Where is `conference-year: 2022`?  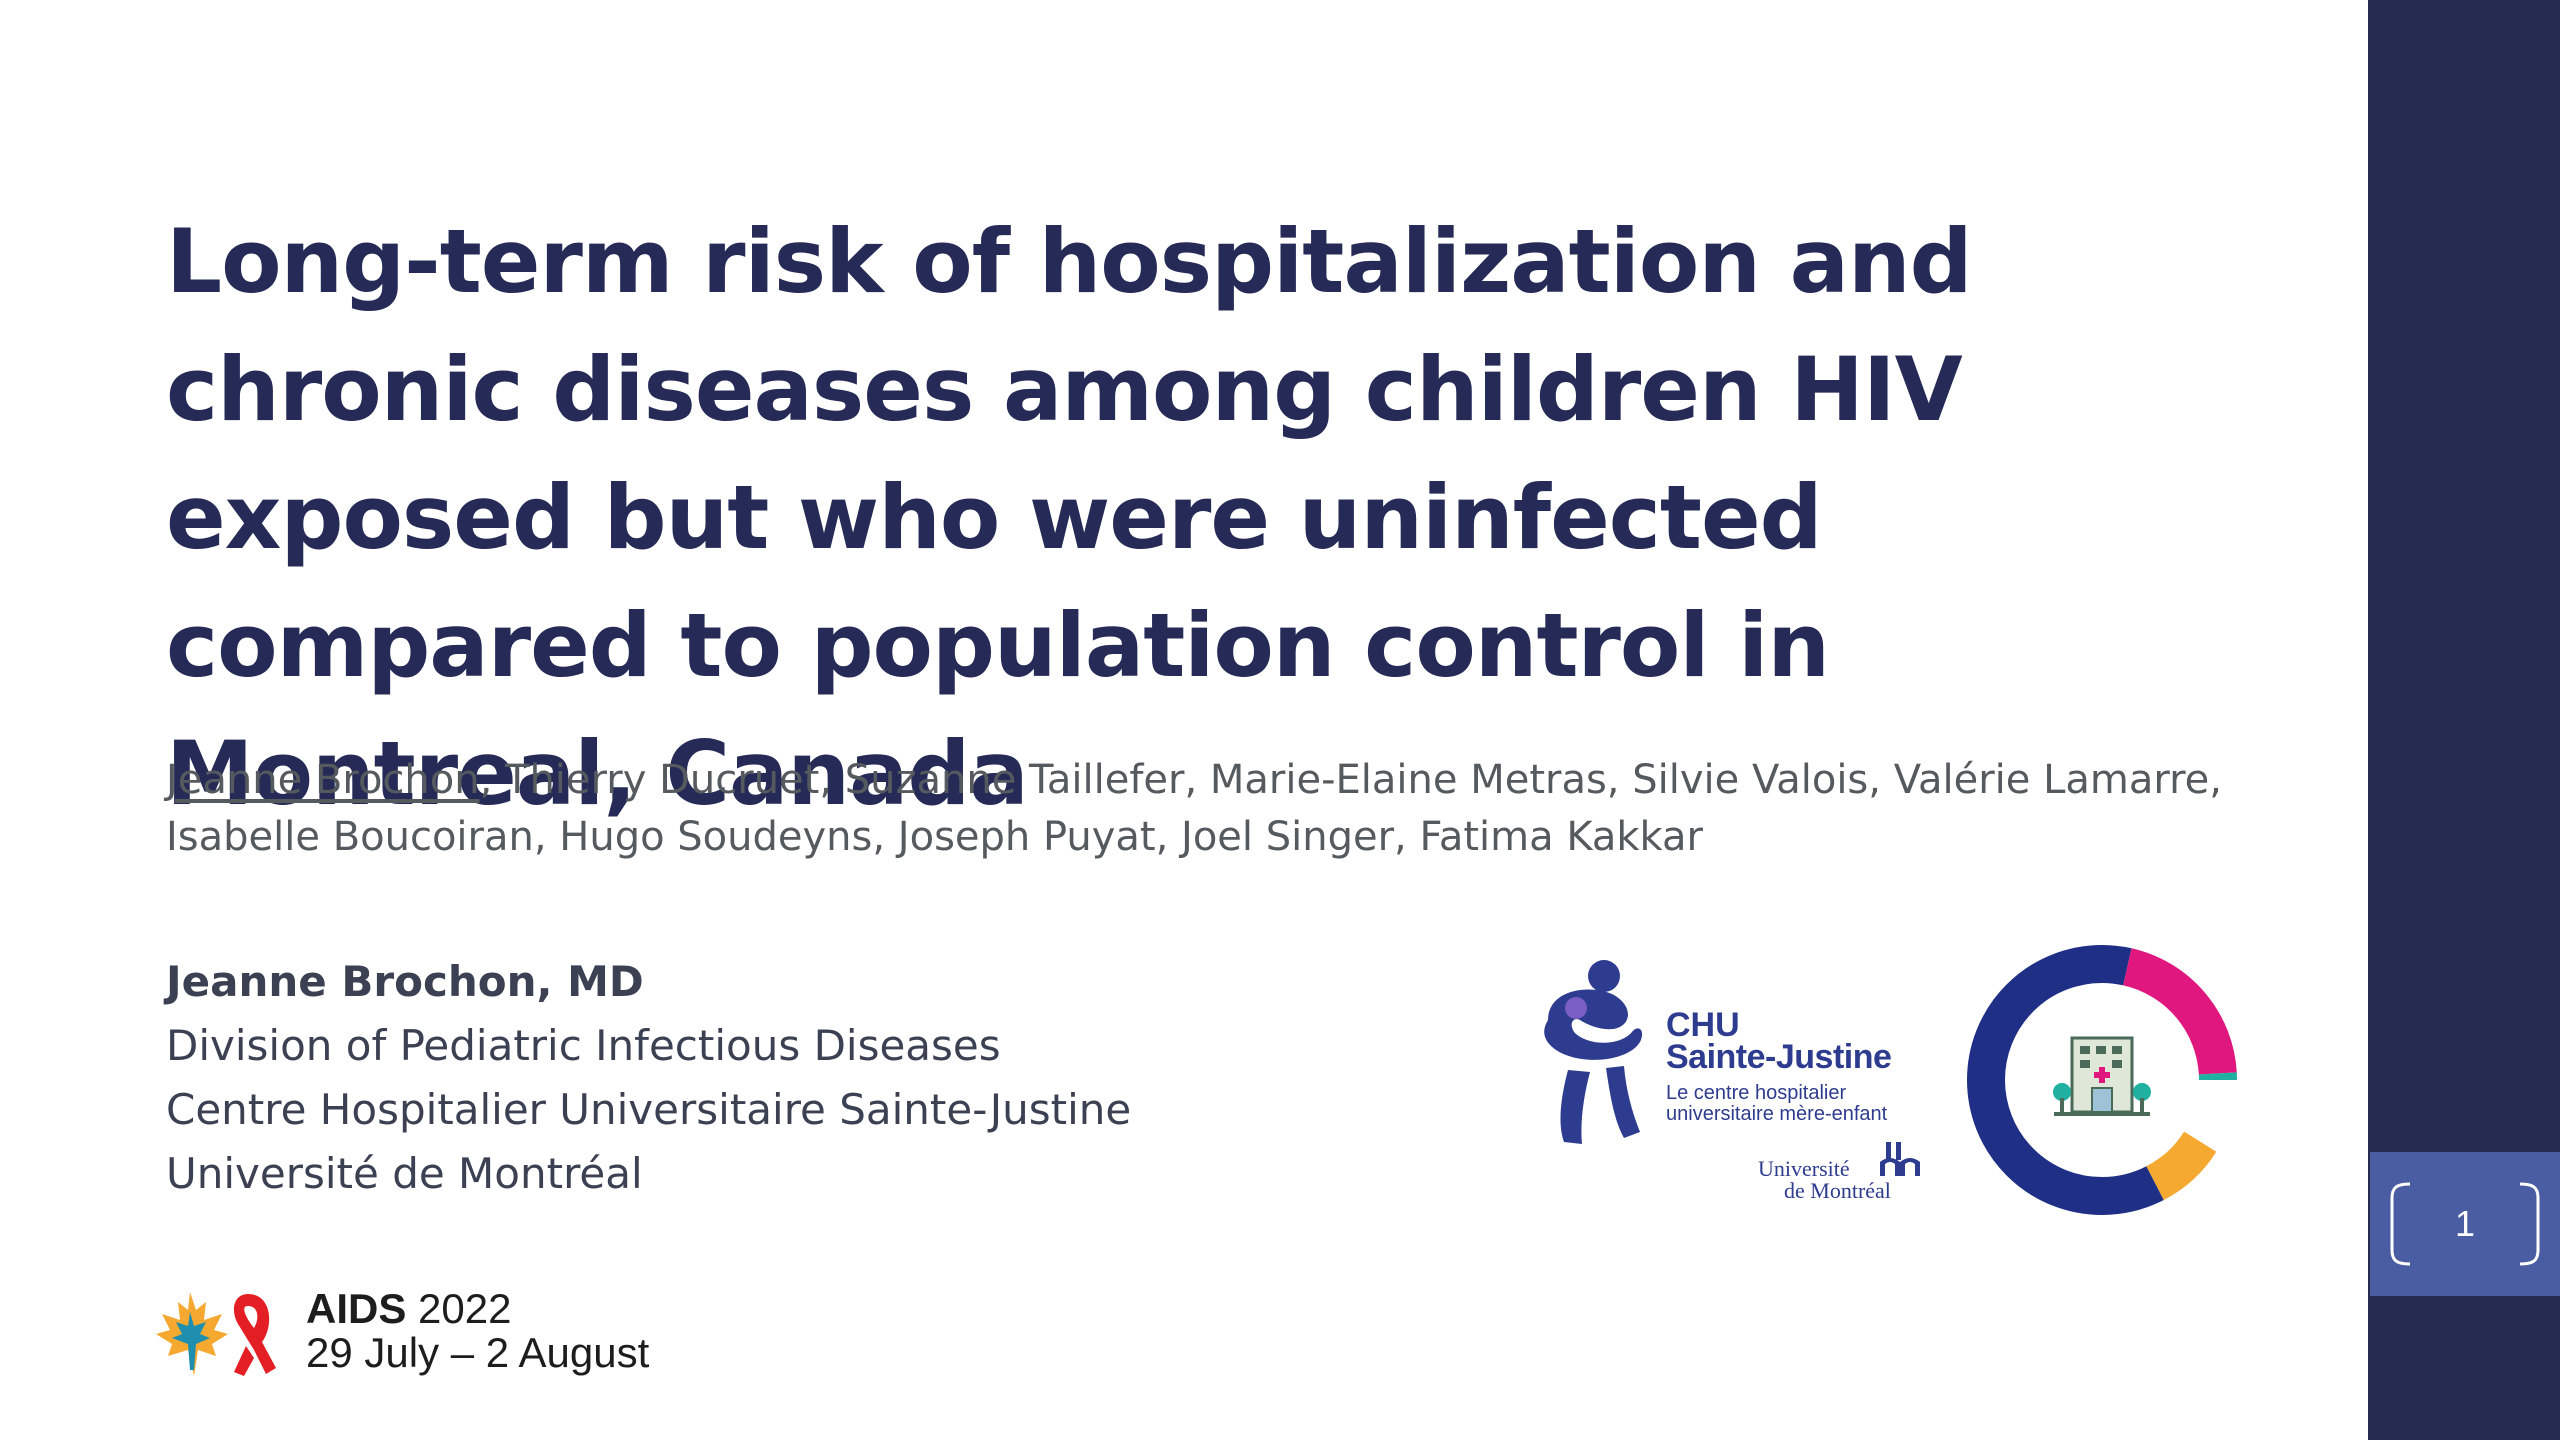 conference-year: 2022 is located at coordinates (465, 1308).